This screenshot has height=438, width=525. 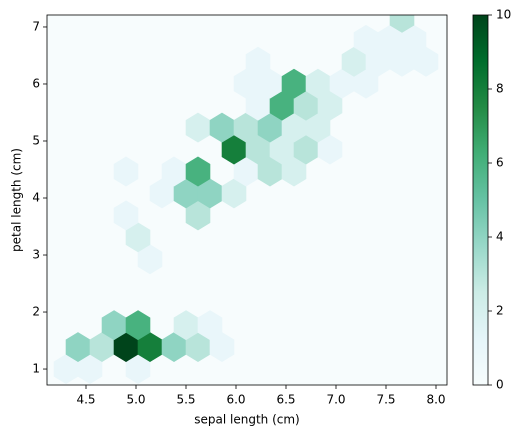 What do you see at coordinates (500, 89) in the screenshot?
I see `colorbar-tick-label: 8` at bounding box center [500, 89].